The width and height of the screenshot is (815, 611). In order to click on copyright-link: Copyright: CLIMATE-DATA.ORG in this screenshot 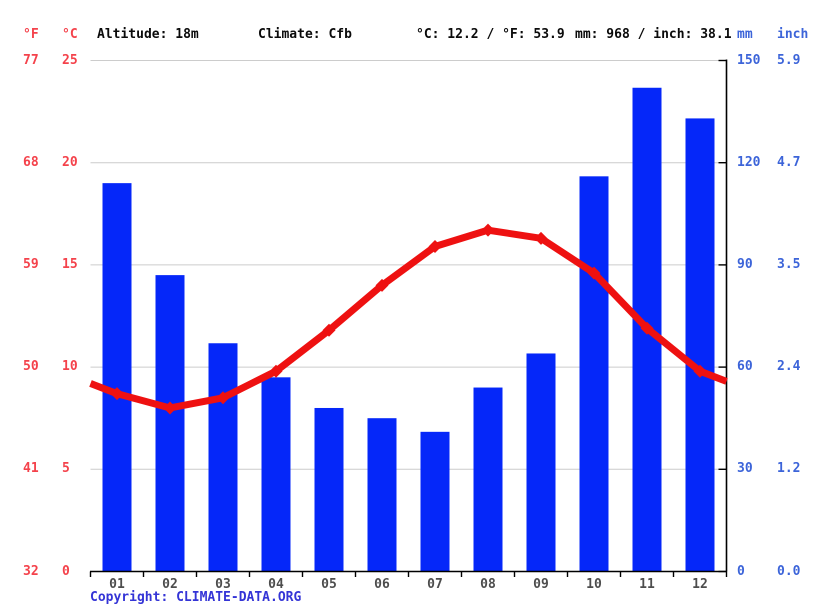, I will do `click(196, 597)`.